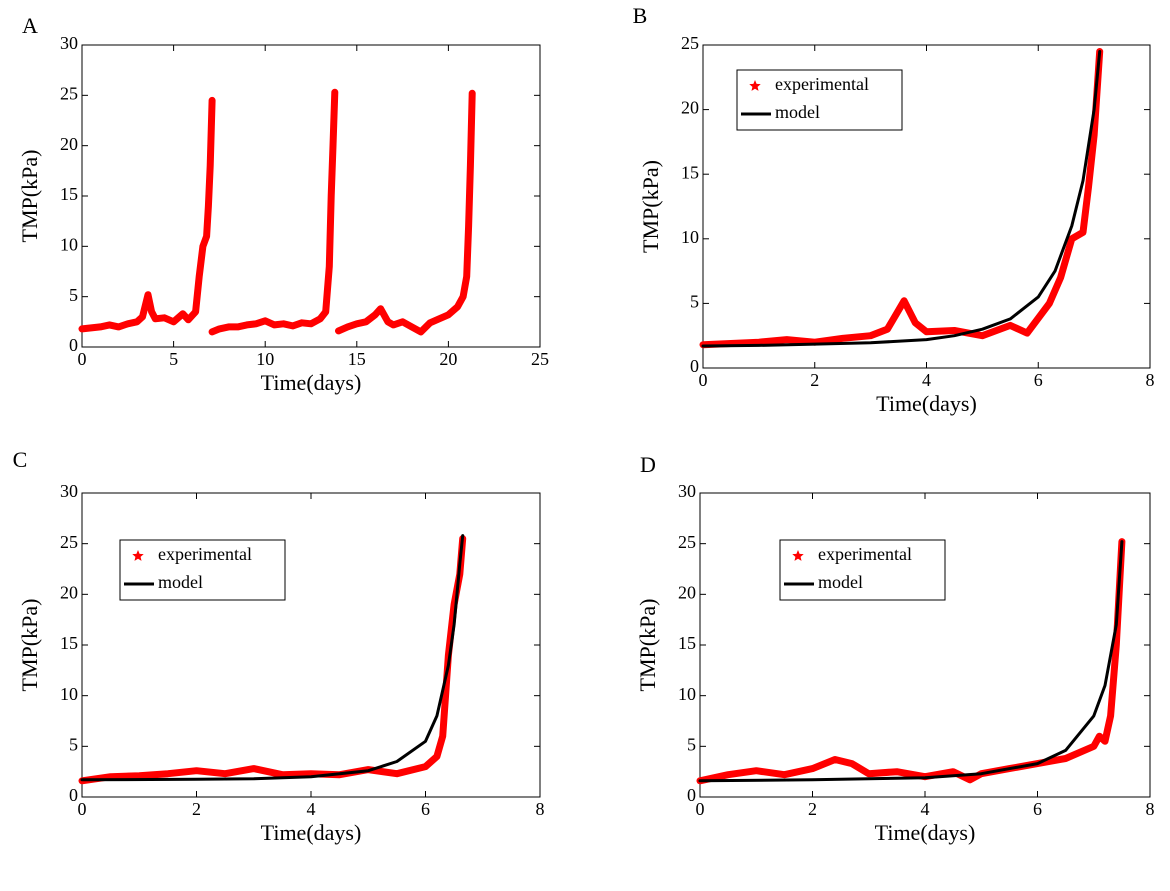 The height and width of the screenshot is (891, 1170). Describe the element at coordinates (30, 25) in the screenshot. I see `panel-label: A` at that location.